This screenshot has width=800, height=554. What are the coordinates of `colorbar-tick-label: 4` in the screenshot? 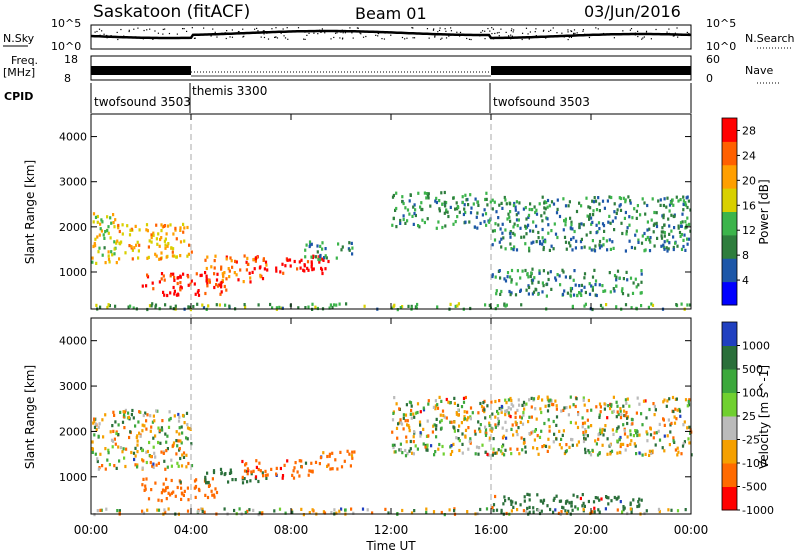 It's located at (745, 280).